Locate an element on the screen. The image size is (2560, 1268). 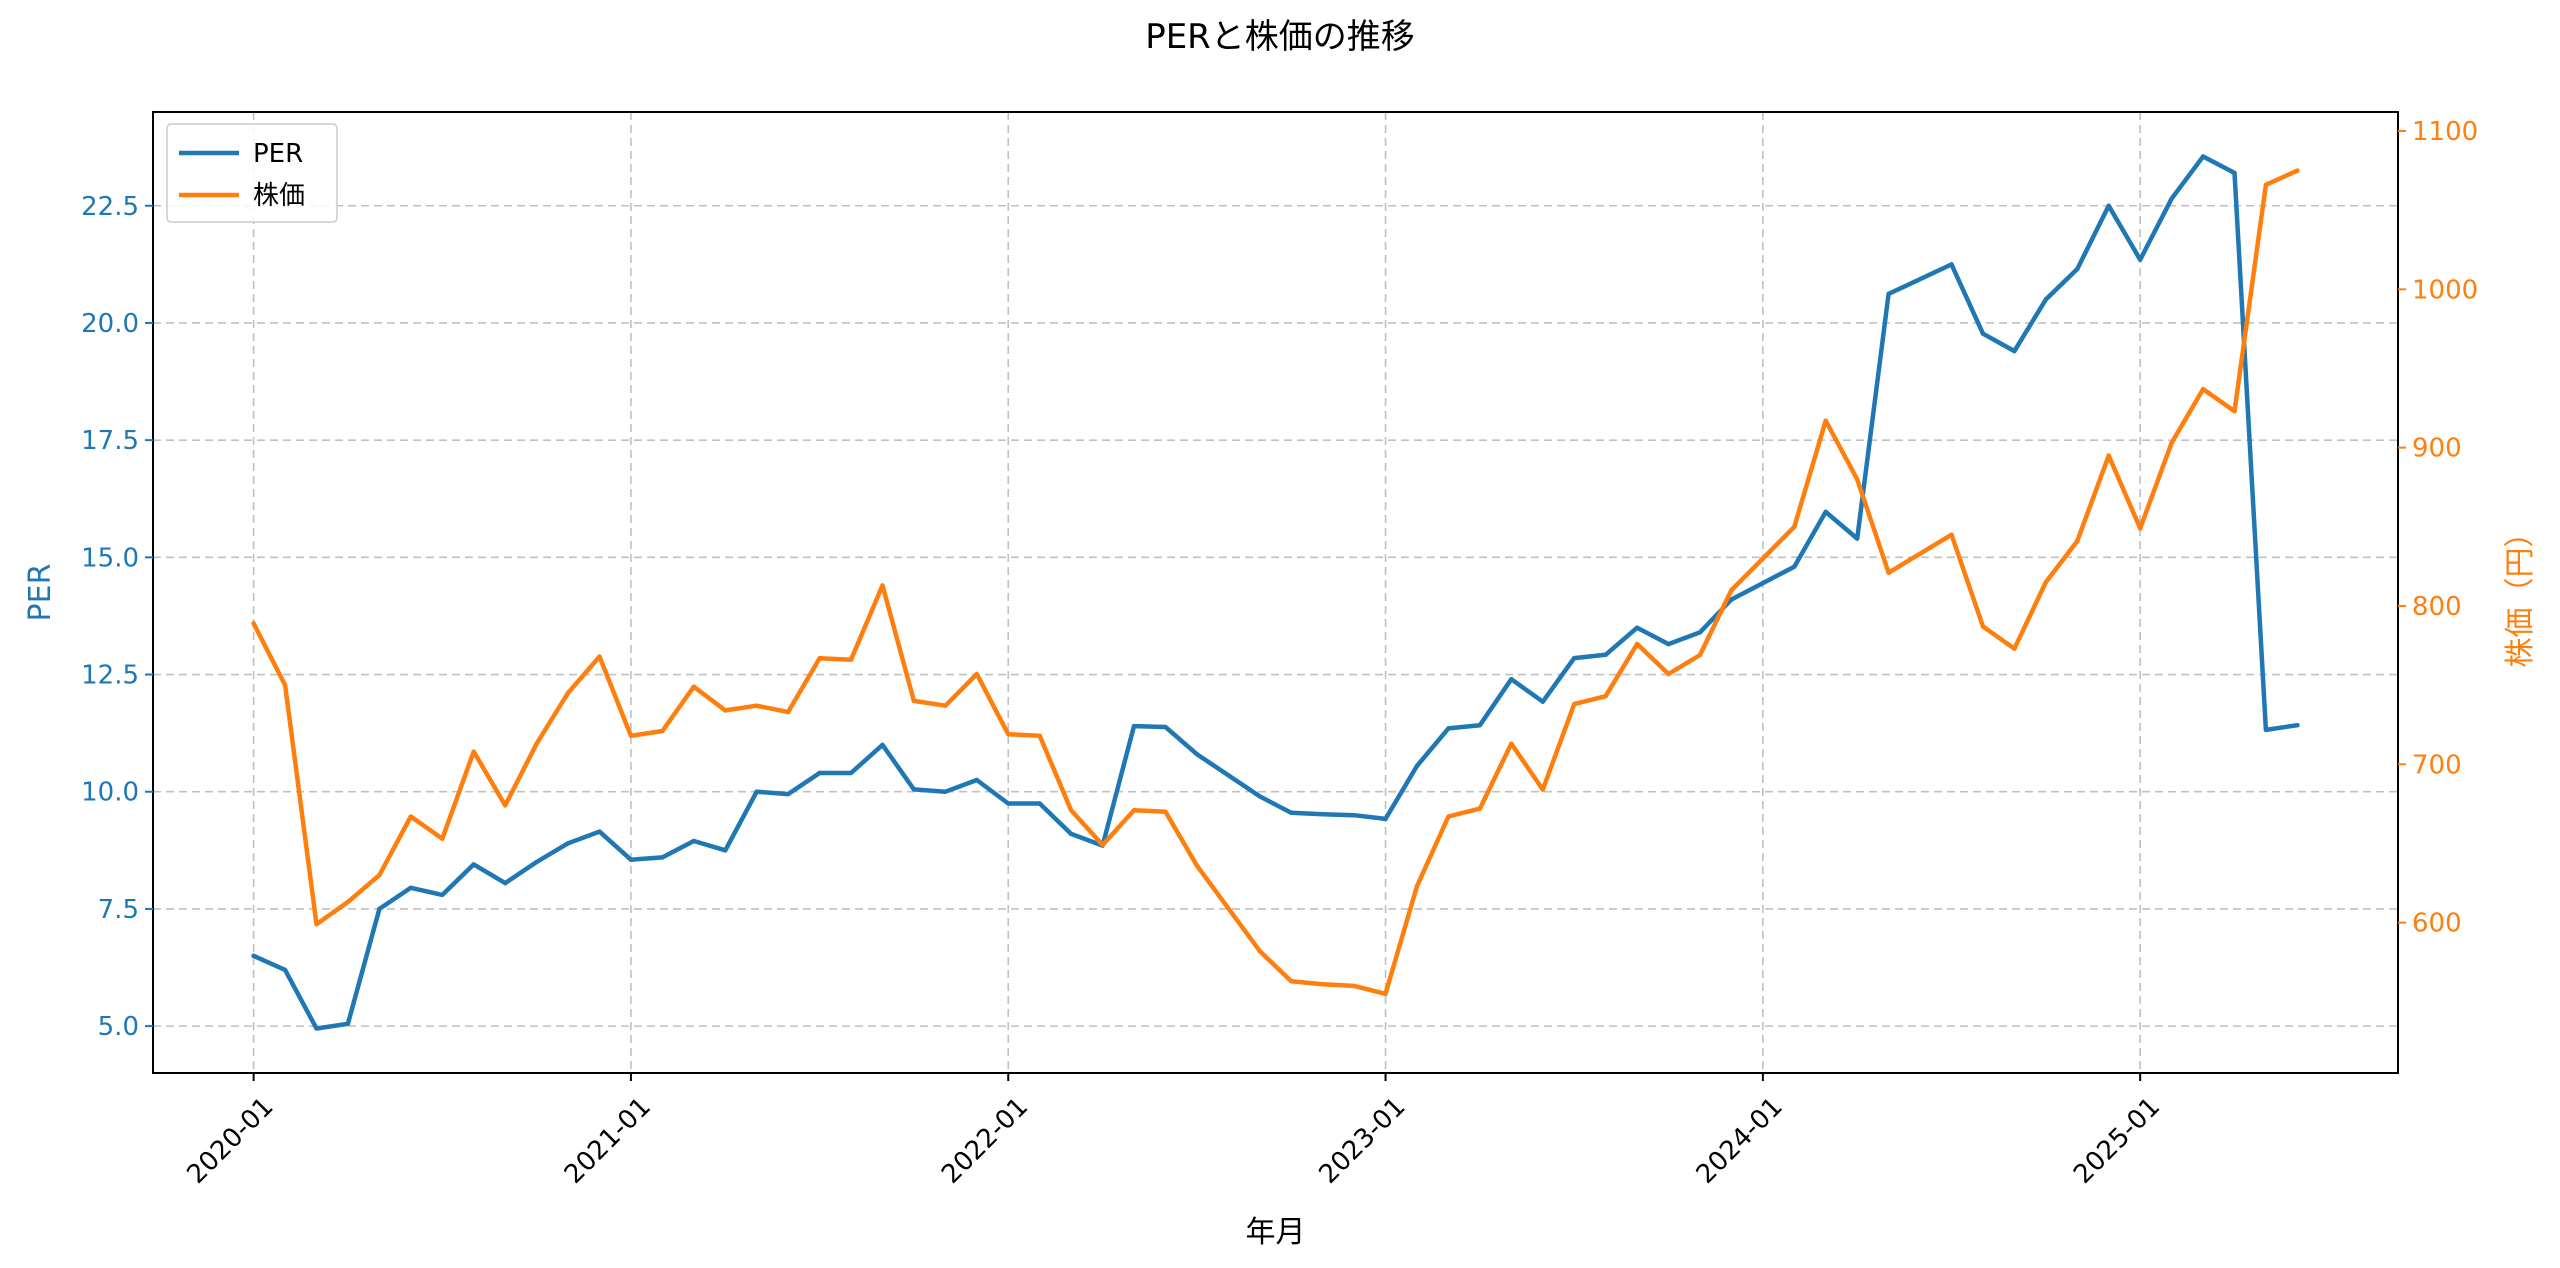
legend-label-price: 株価 is located at coordinates (279, 196).